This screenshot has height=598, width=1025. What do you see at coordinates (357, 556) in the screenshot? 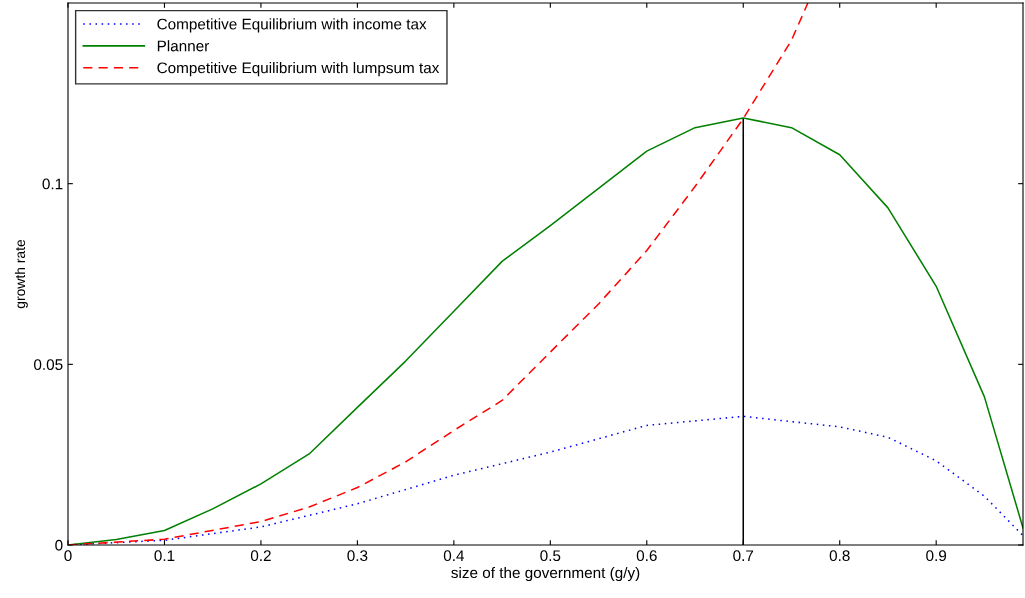
I see `x-tick-label: 0.3` at bounding box center [357, 556].